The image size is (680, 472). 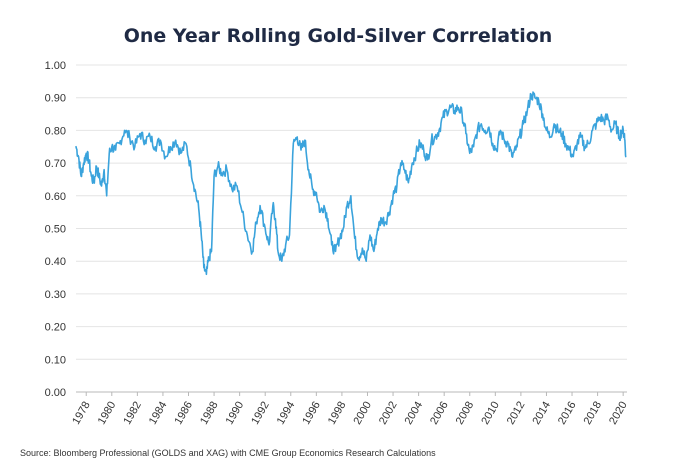 I want to click on x-tick-label: 2000, so click(x=362, y=413).